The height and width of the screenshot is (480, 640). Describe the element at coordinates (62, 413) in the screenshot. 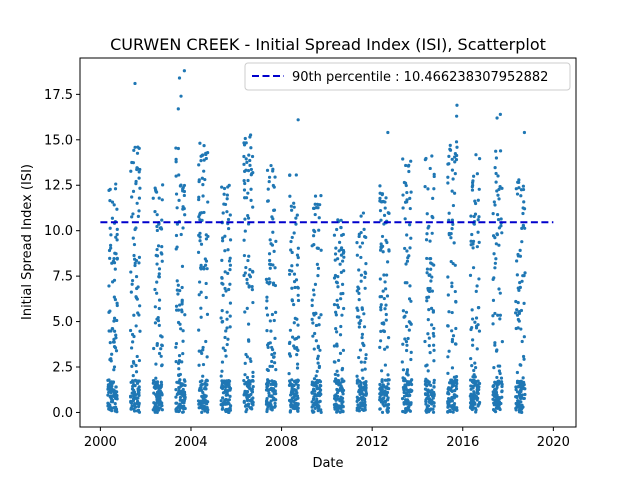

I see `y-tick-label: 0.0` at that location.